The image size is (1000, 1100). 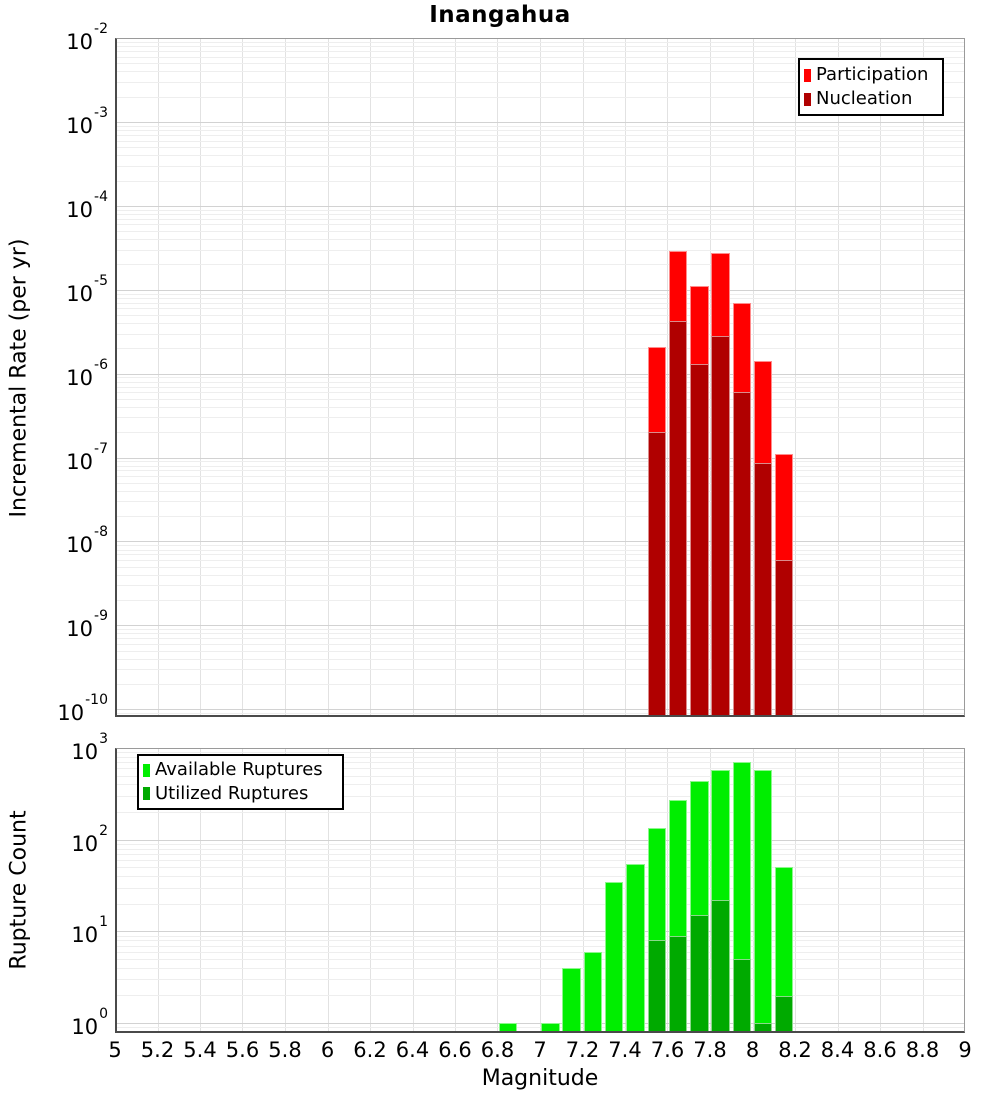 What do you see at coordinates (157, 1050) in the screenshot?
I see `x-tick-label: 5.2` at bounding box center [157, 1050].